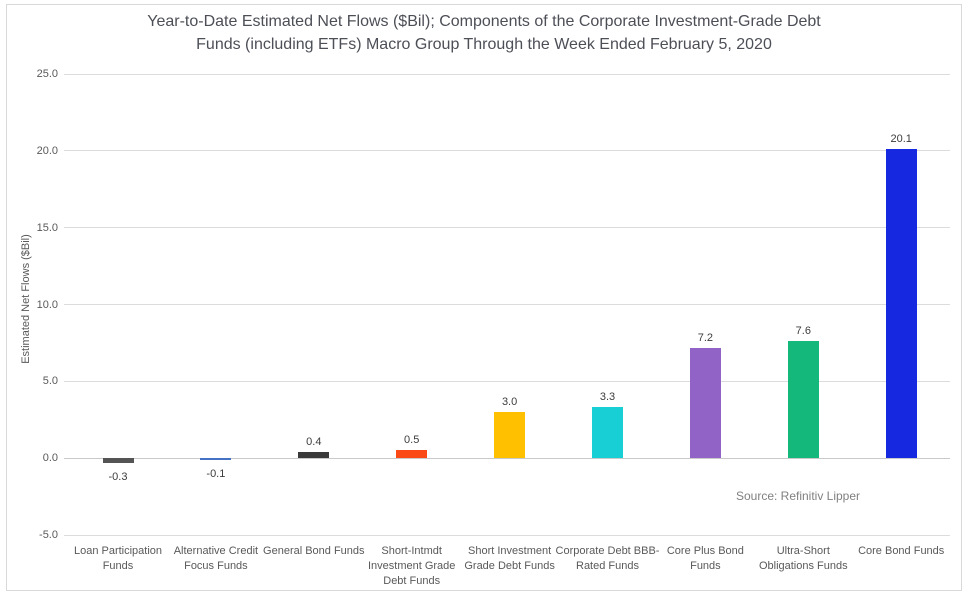 Image resolution: width=968 pixels, height=596 pixels. Describe the element at coordinates (48, 535) in the screenshot. I see `y-tick-label: -5.0` at that location.